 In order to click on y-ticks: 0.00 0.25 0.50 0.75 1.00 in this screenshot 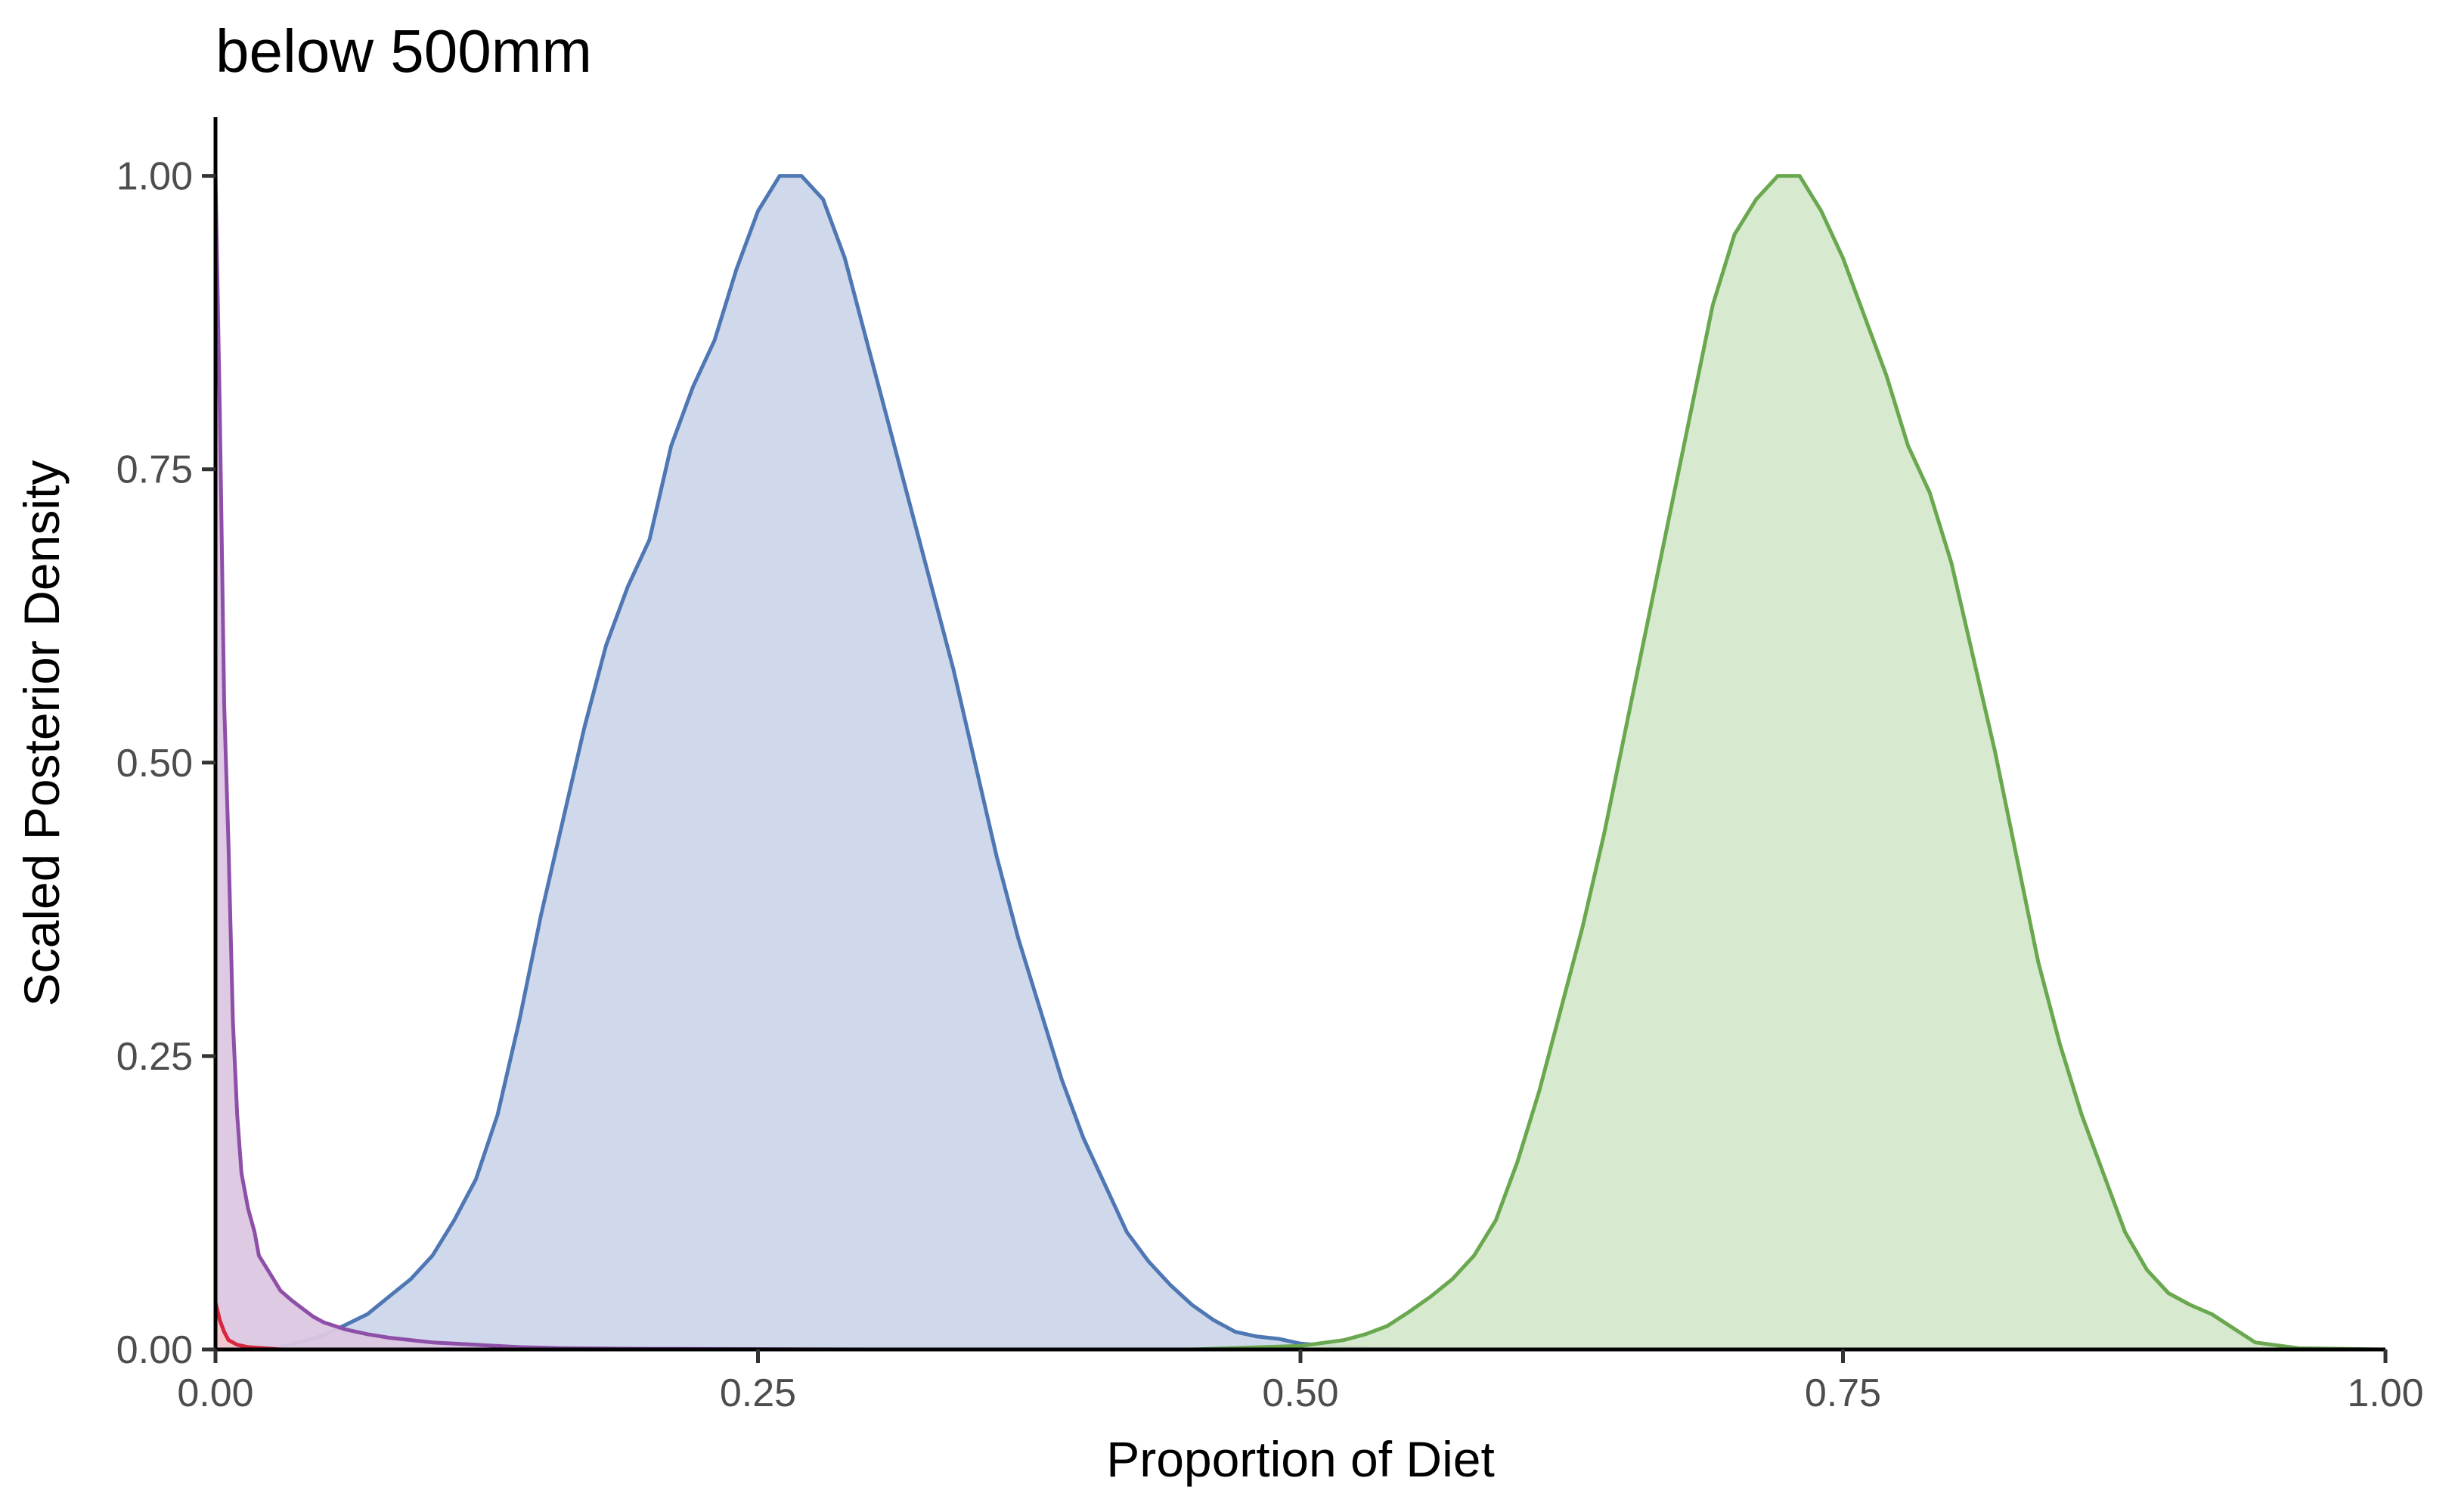, I will do `click(165, 763)`.